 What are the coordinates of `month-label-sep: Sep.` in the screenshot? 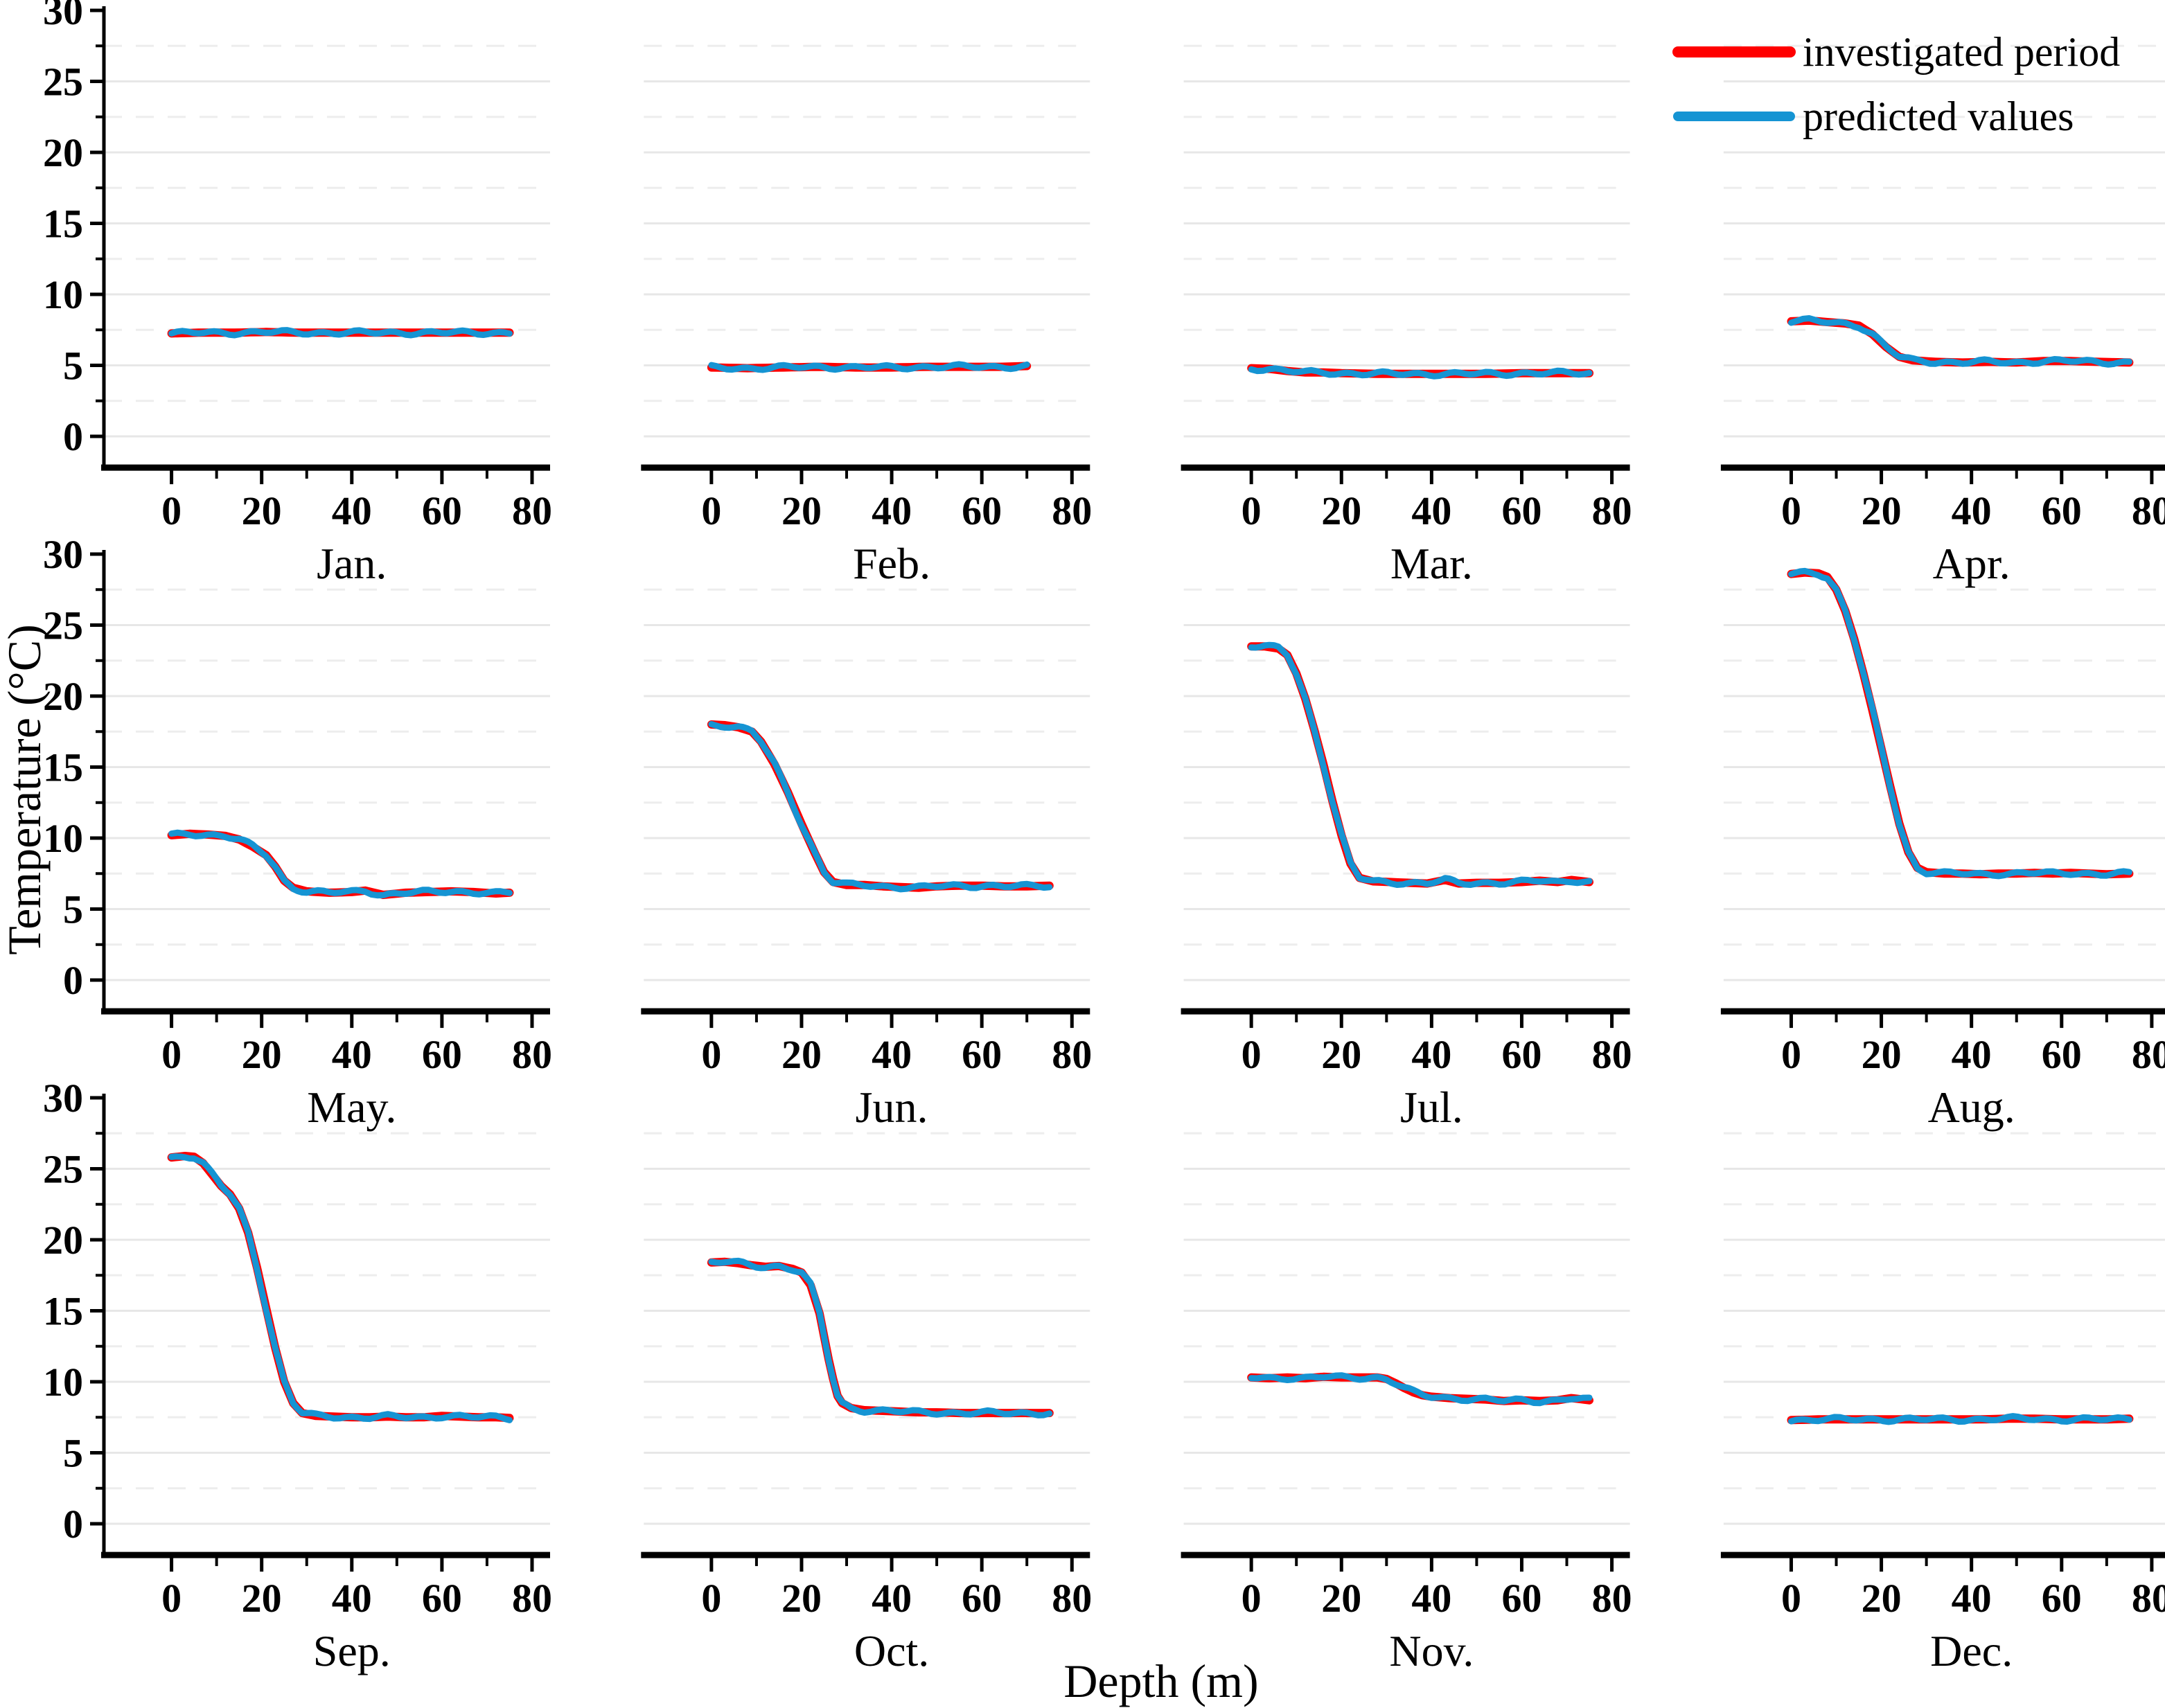 It's located at (352, 1650).